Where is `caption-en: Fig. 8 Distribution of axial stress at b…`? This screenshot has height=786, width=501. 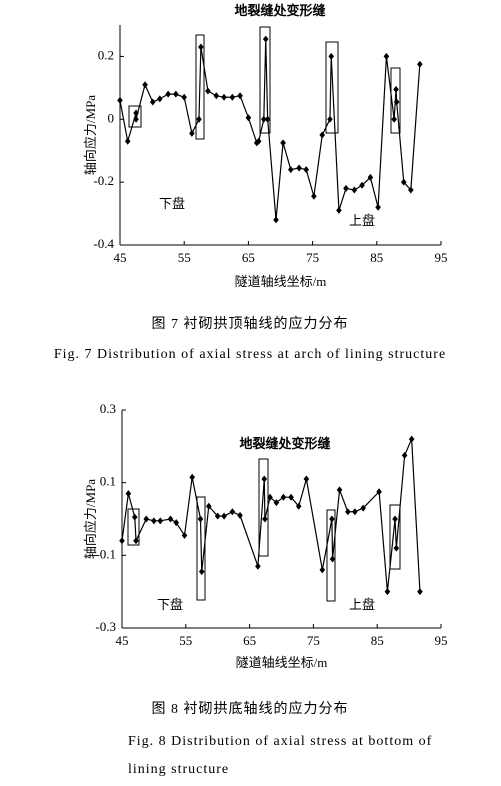 caption-en: Fig. 8 Distribution of axial stress at b… is located at coordinates (280, 741).